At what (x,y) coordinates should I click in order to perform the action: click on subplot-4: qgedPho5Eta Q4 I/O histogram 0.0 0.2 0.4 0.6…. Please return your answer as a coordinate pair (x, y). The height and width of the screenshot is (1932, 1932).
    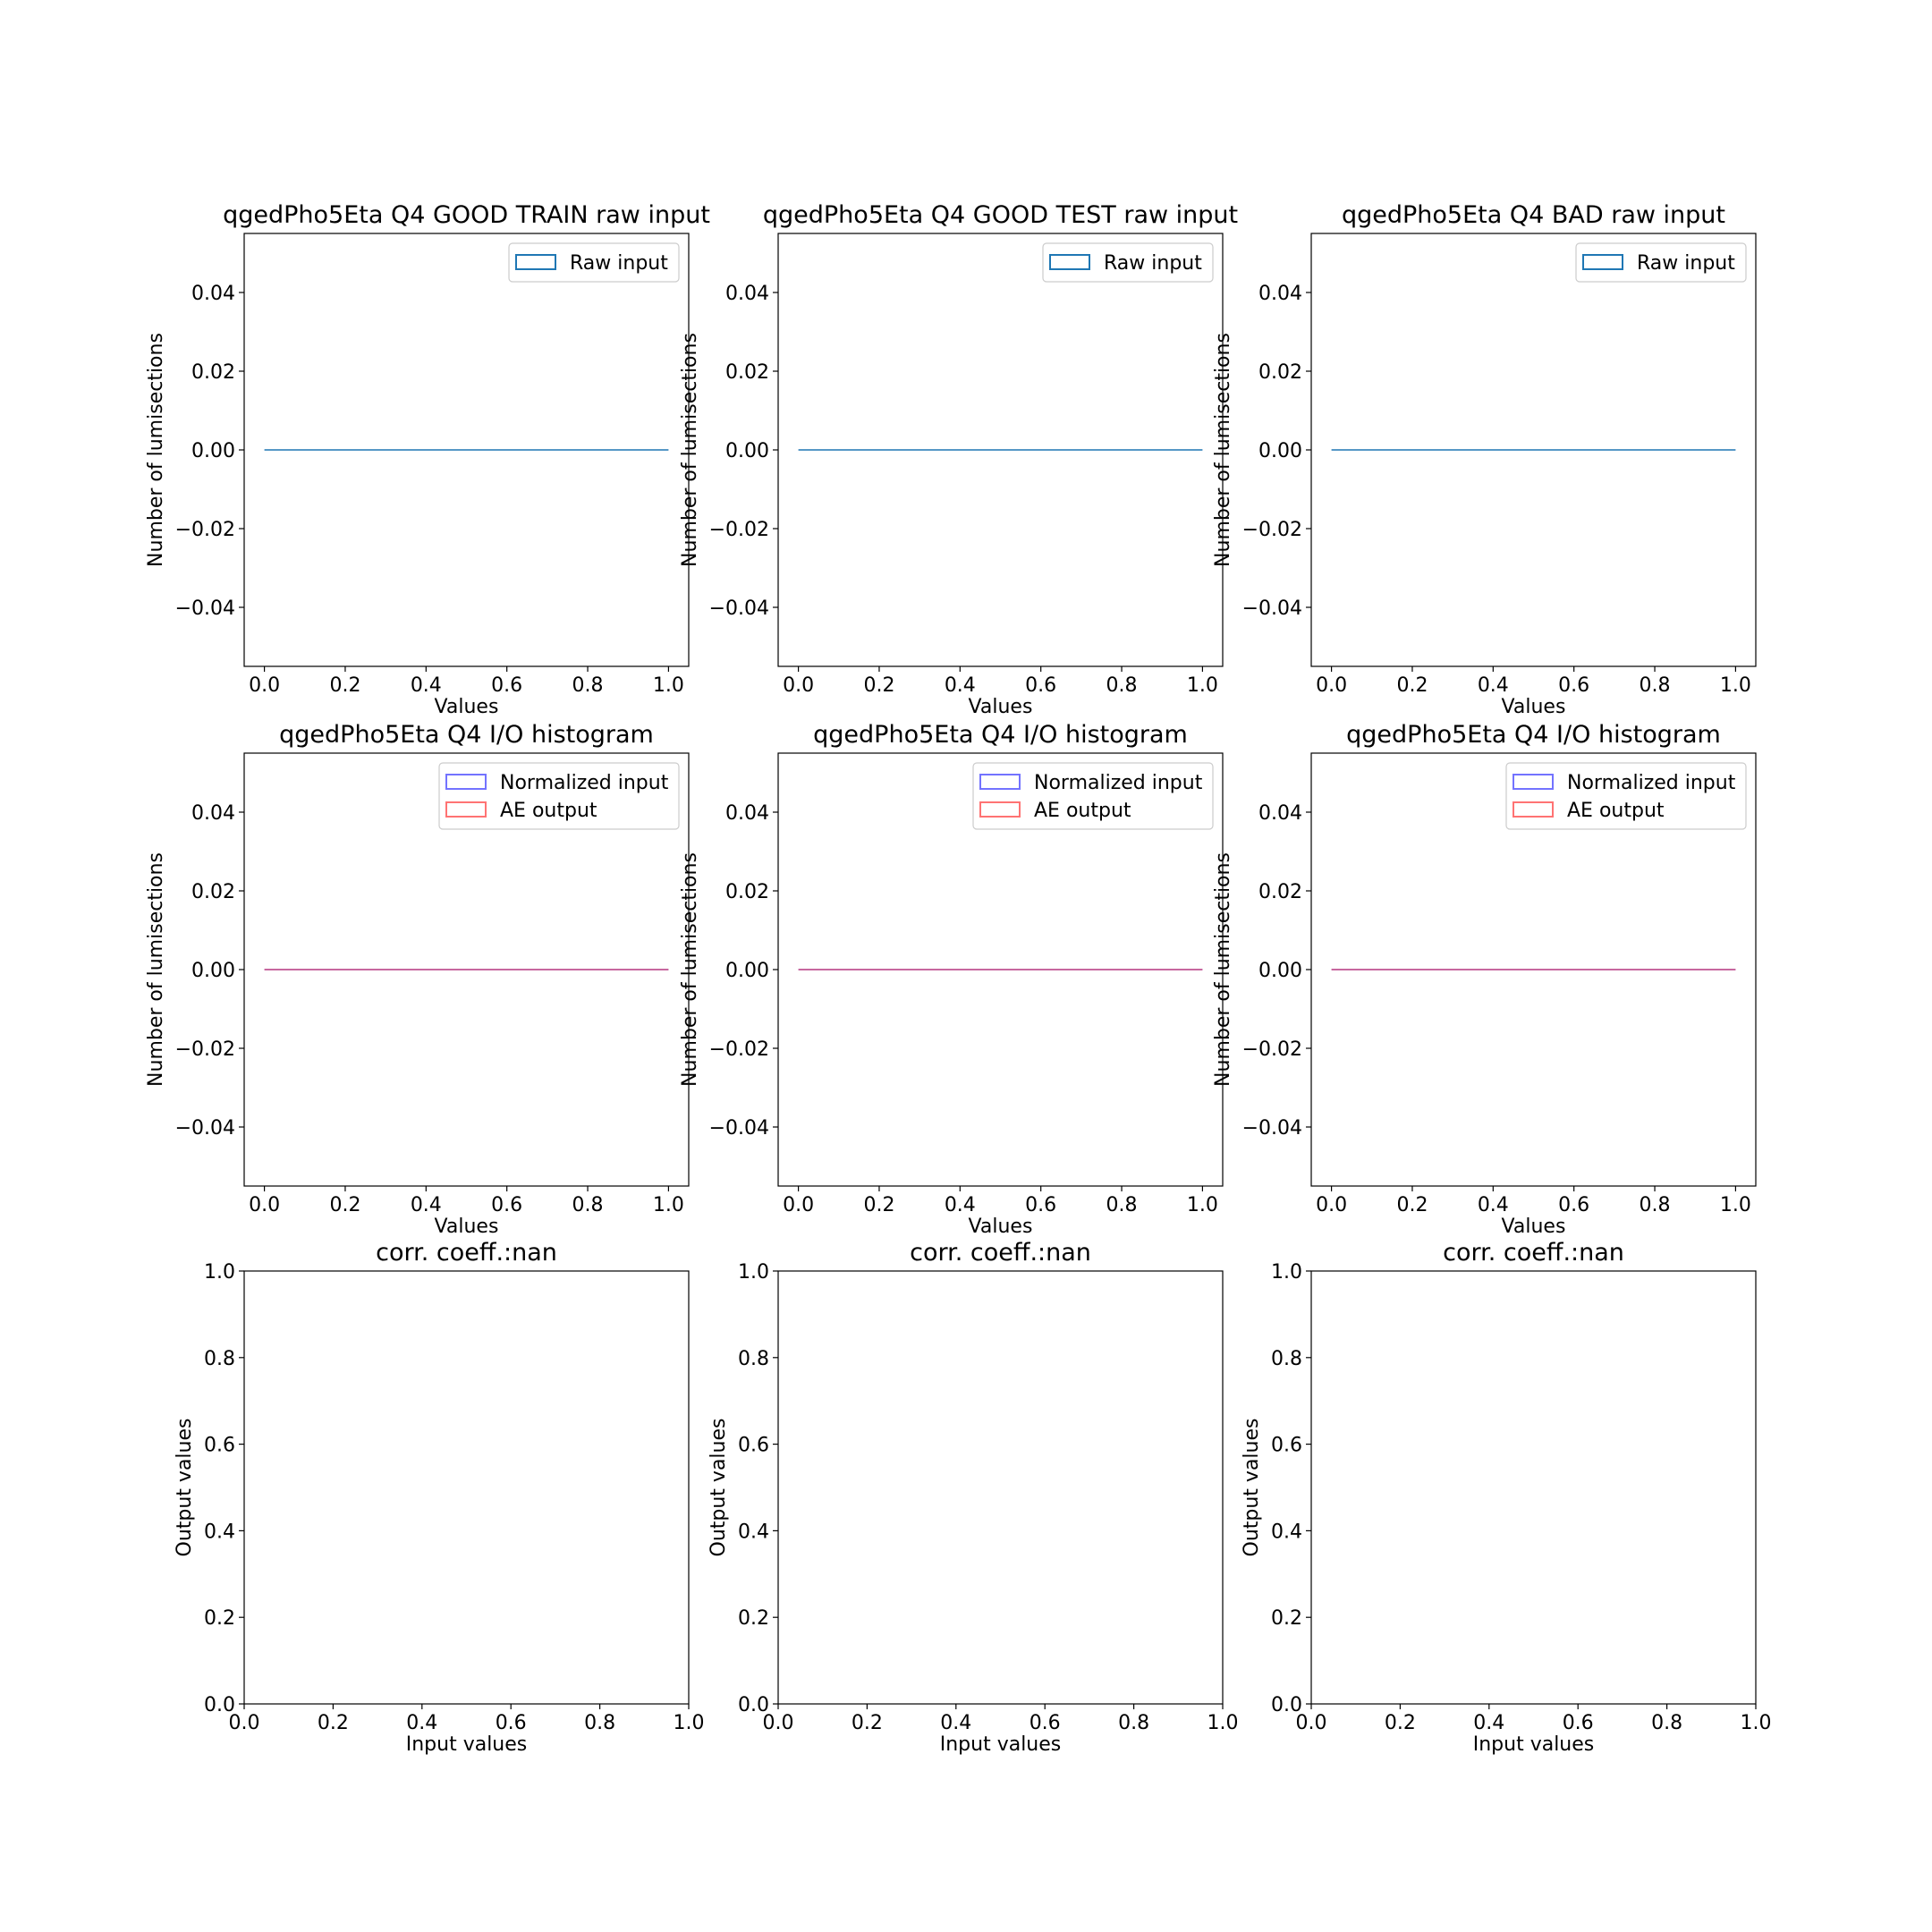
    Looking at the image, I should click on (417, 979).